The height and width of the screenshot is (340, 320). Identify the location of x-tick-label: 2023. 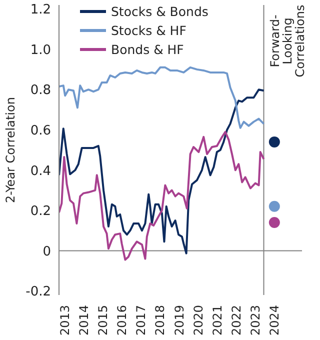
(255, 320).